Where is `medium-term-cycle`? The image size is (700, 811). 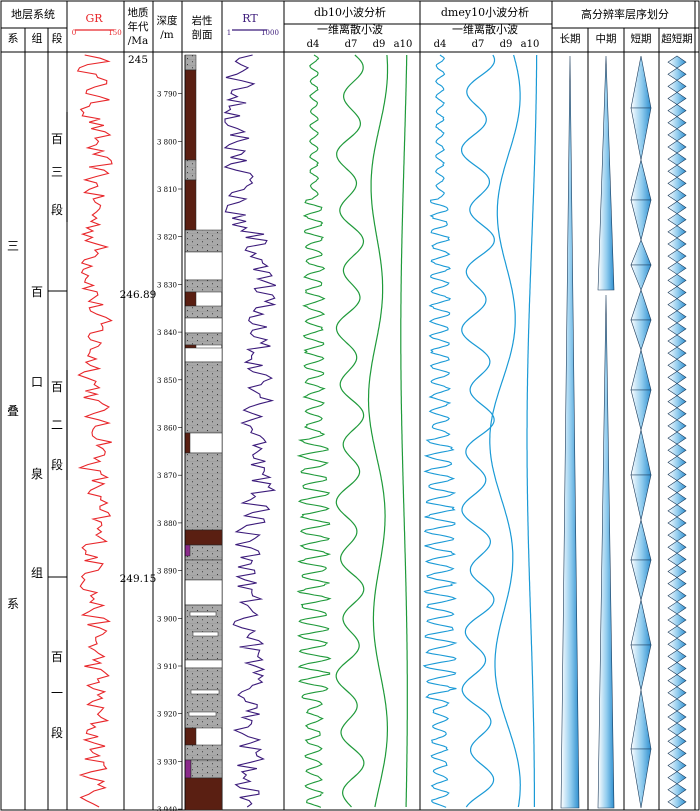 medium-term-cycle is located at coordinates (606, 551).